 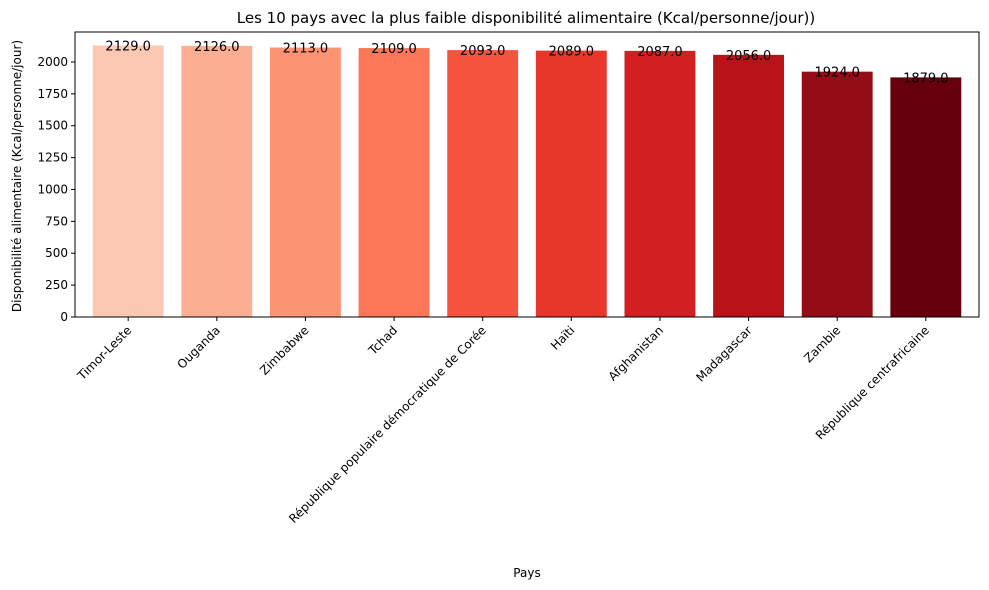 What do you see at coordinates (198, 347) in the screenshot?
I see `x-tick-label: Ouganda` at bounding box center [198, 347].